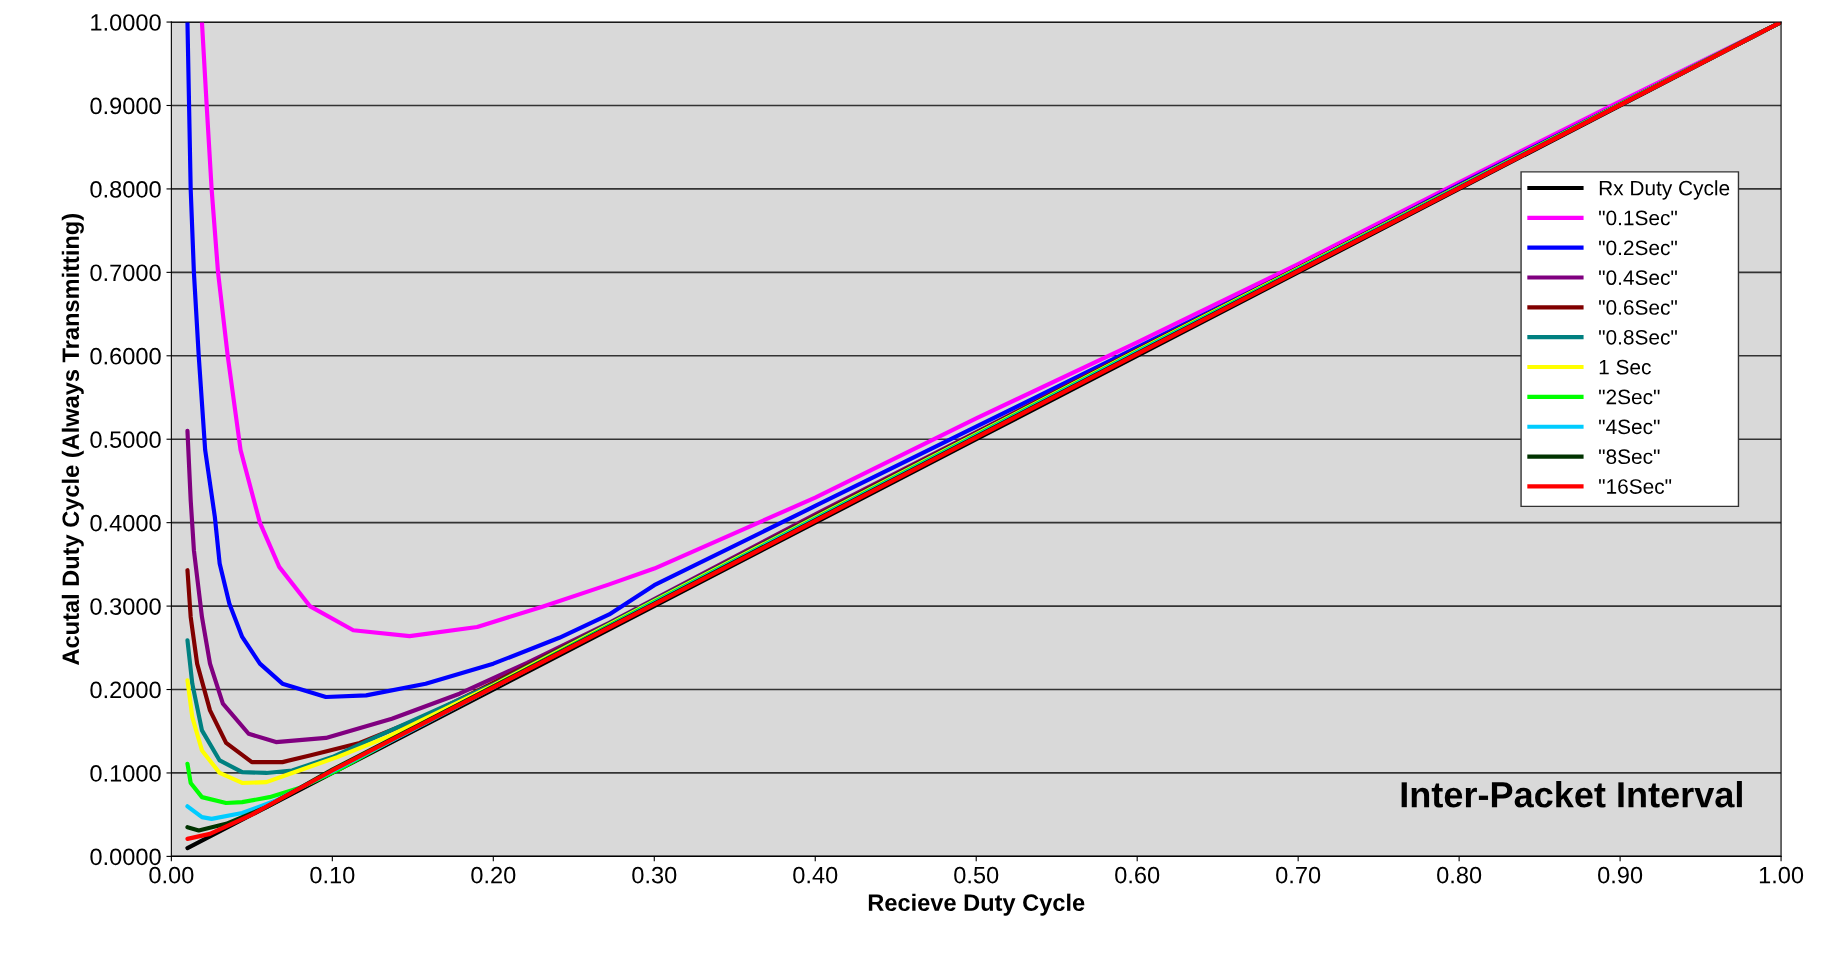 This screenshot has height=959, width=1823. Describe the element at coordinates (125, 273) in the screenshot. I see `y-tick-label: 0.7000` at that location.